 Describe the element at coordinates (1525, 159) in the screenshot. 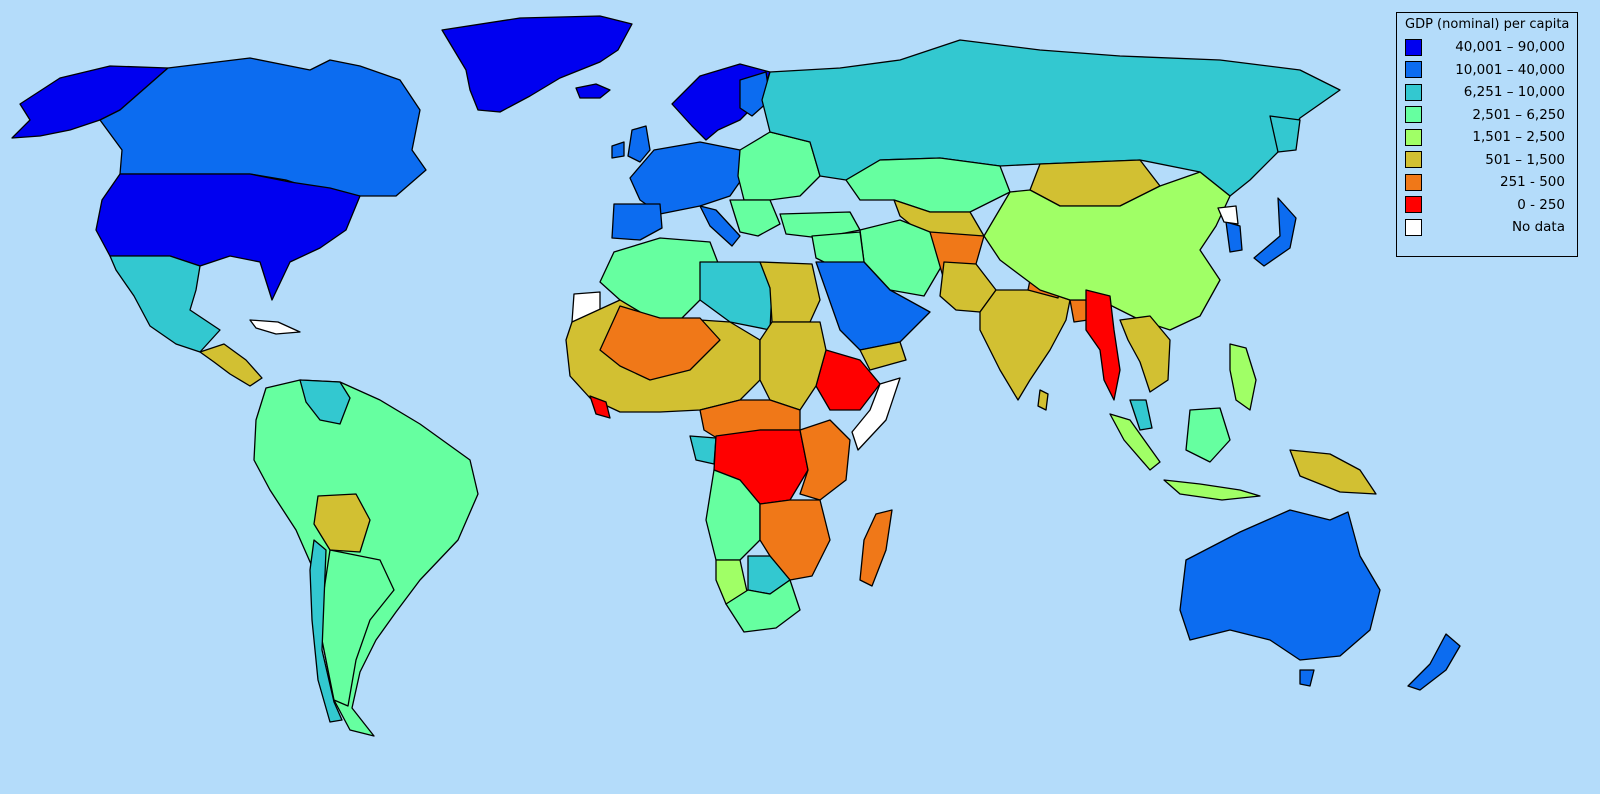

I see `legend-label: 501 – 1,500` at that location.